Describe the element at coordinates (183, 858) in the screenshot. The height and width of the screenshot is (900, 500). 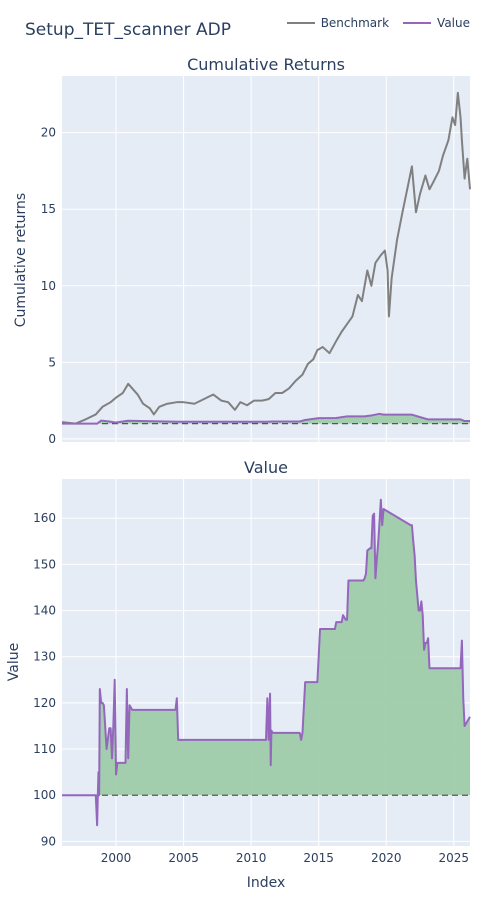
I see `x-tick-label: 2005` at that location.